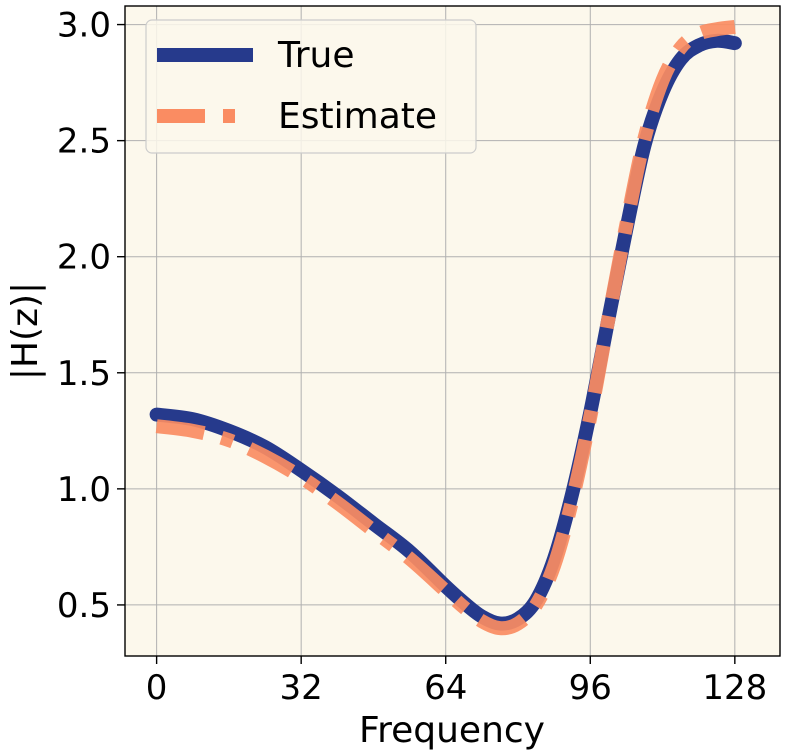  Describe the element at coordinates (84, 490) in the screenshot. I see `y-tick-label: 1.0` at that location.